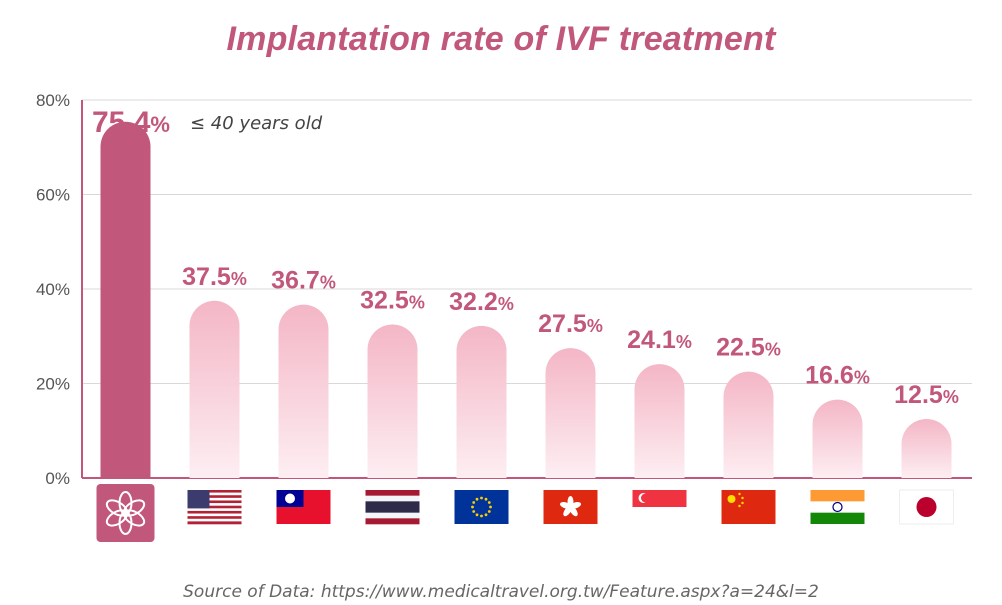  Describe the element at coordinates (53, 384) in the screenshot. I see `y-tick-label: 20%` at that location.